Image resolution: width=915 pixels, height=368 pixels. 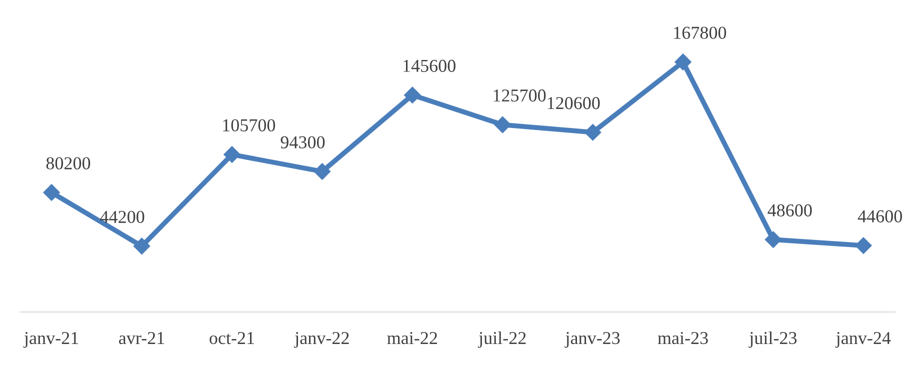 I want to click on data-label: 105700, so click(x=249, y=125).